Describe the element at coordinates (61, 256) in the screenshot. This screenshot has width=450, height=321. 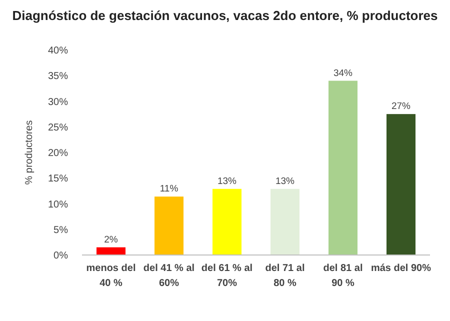
I see `y-tick-label: 0%` at that location.